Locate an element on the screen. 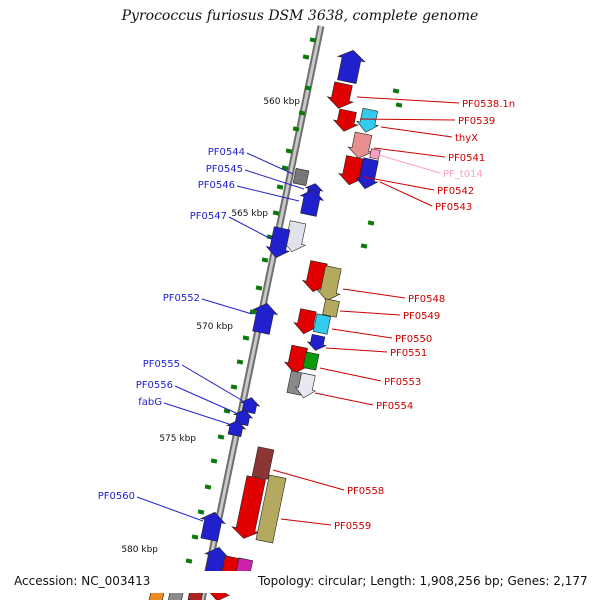 The image size is (600, 600). gene-label-PF0539: PF0539 is located at coordinates (476, 121).